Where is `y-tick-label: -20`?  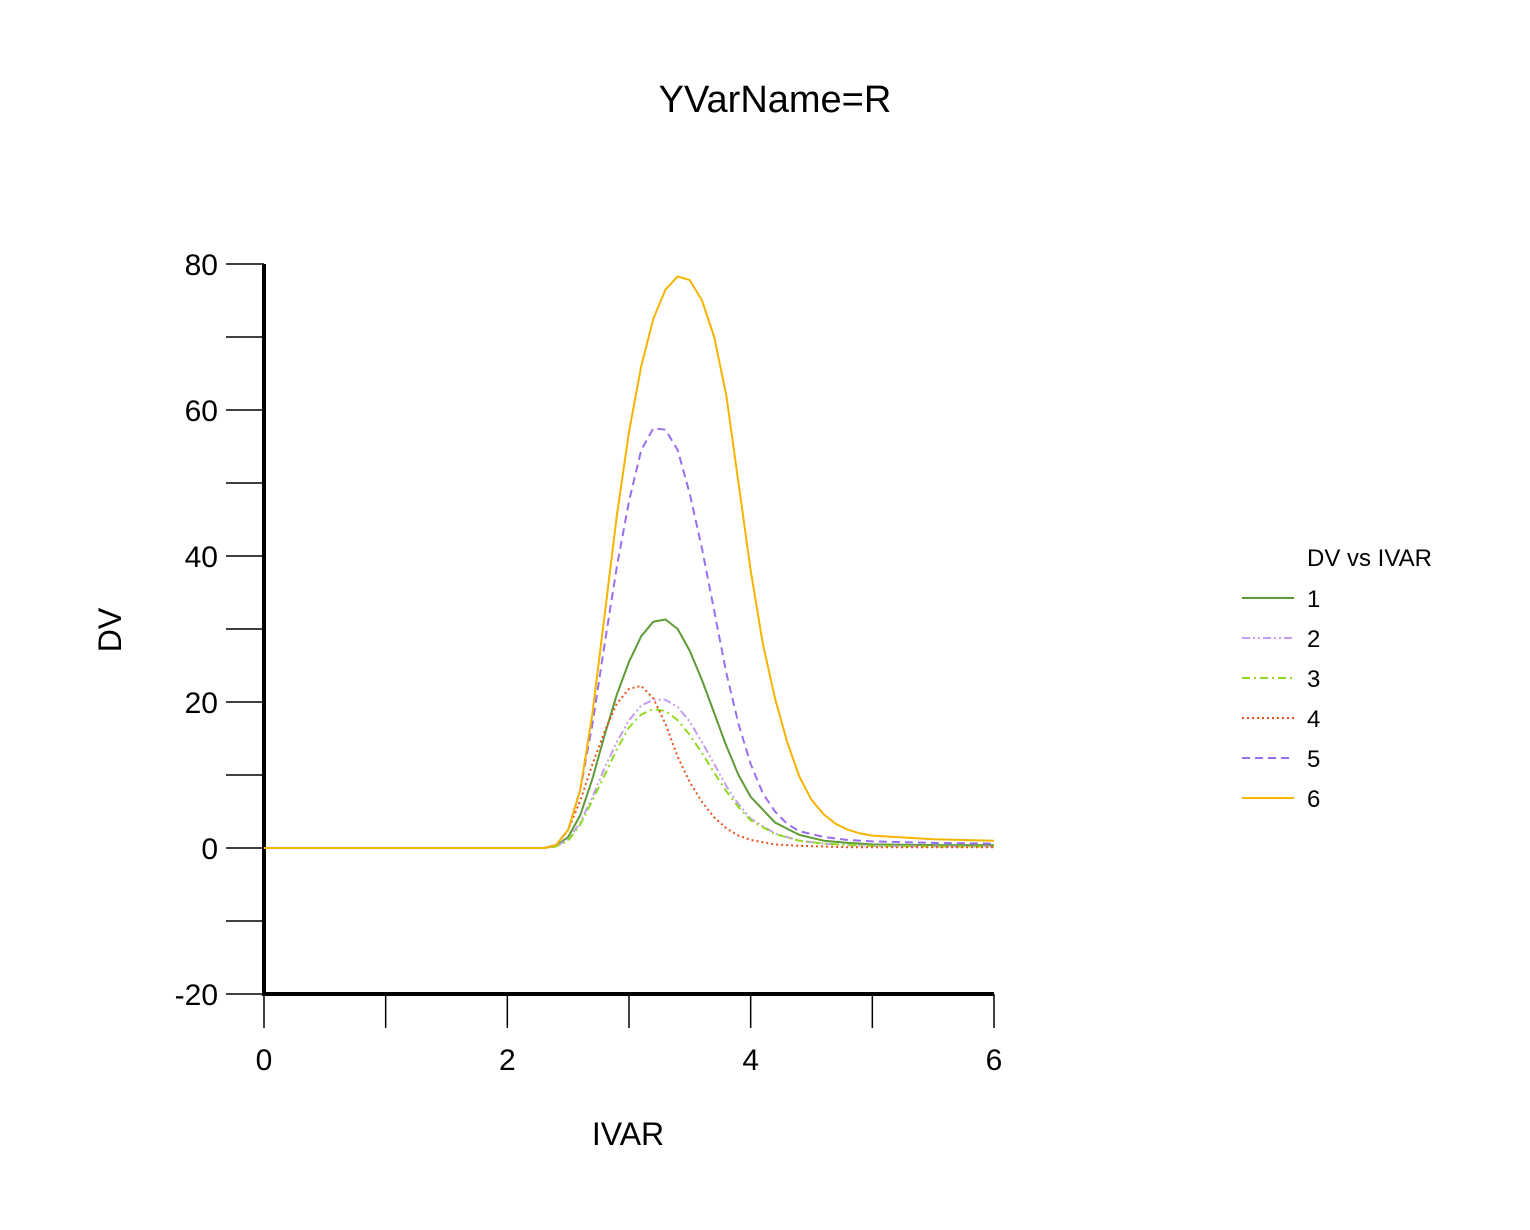 y-tick-label: -20 is located at coordinates (196, 995).